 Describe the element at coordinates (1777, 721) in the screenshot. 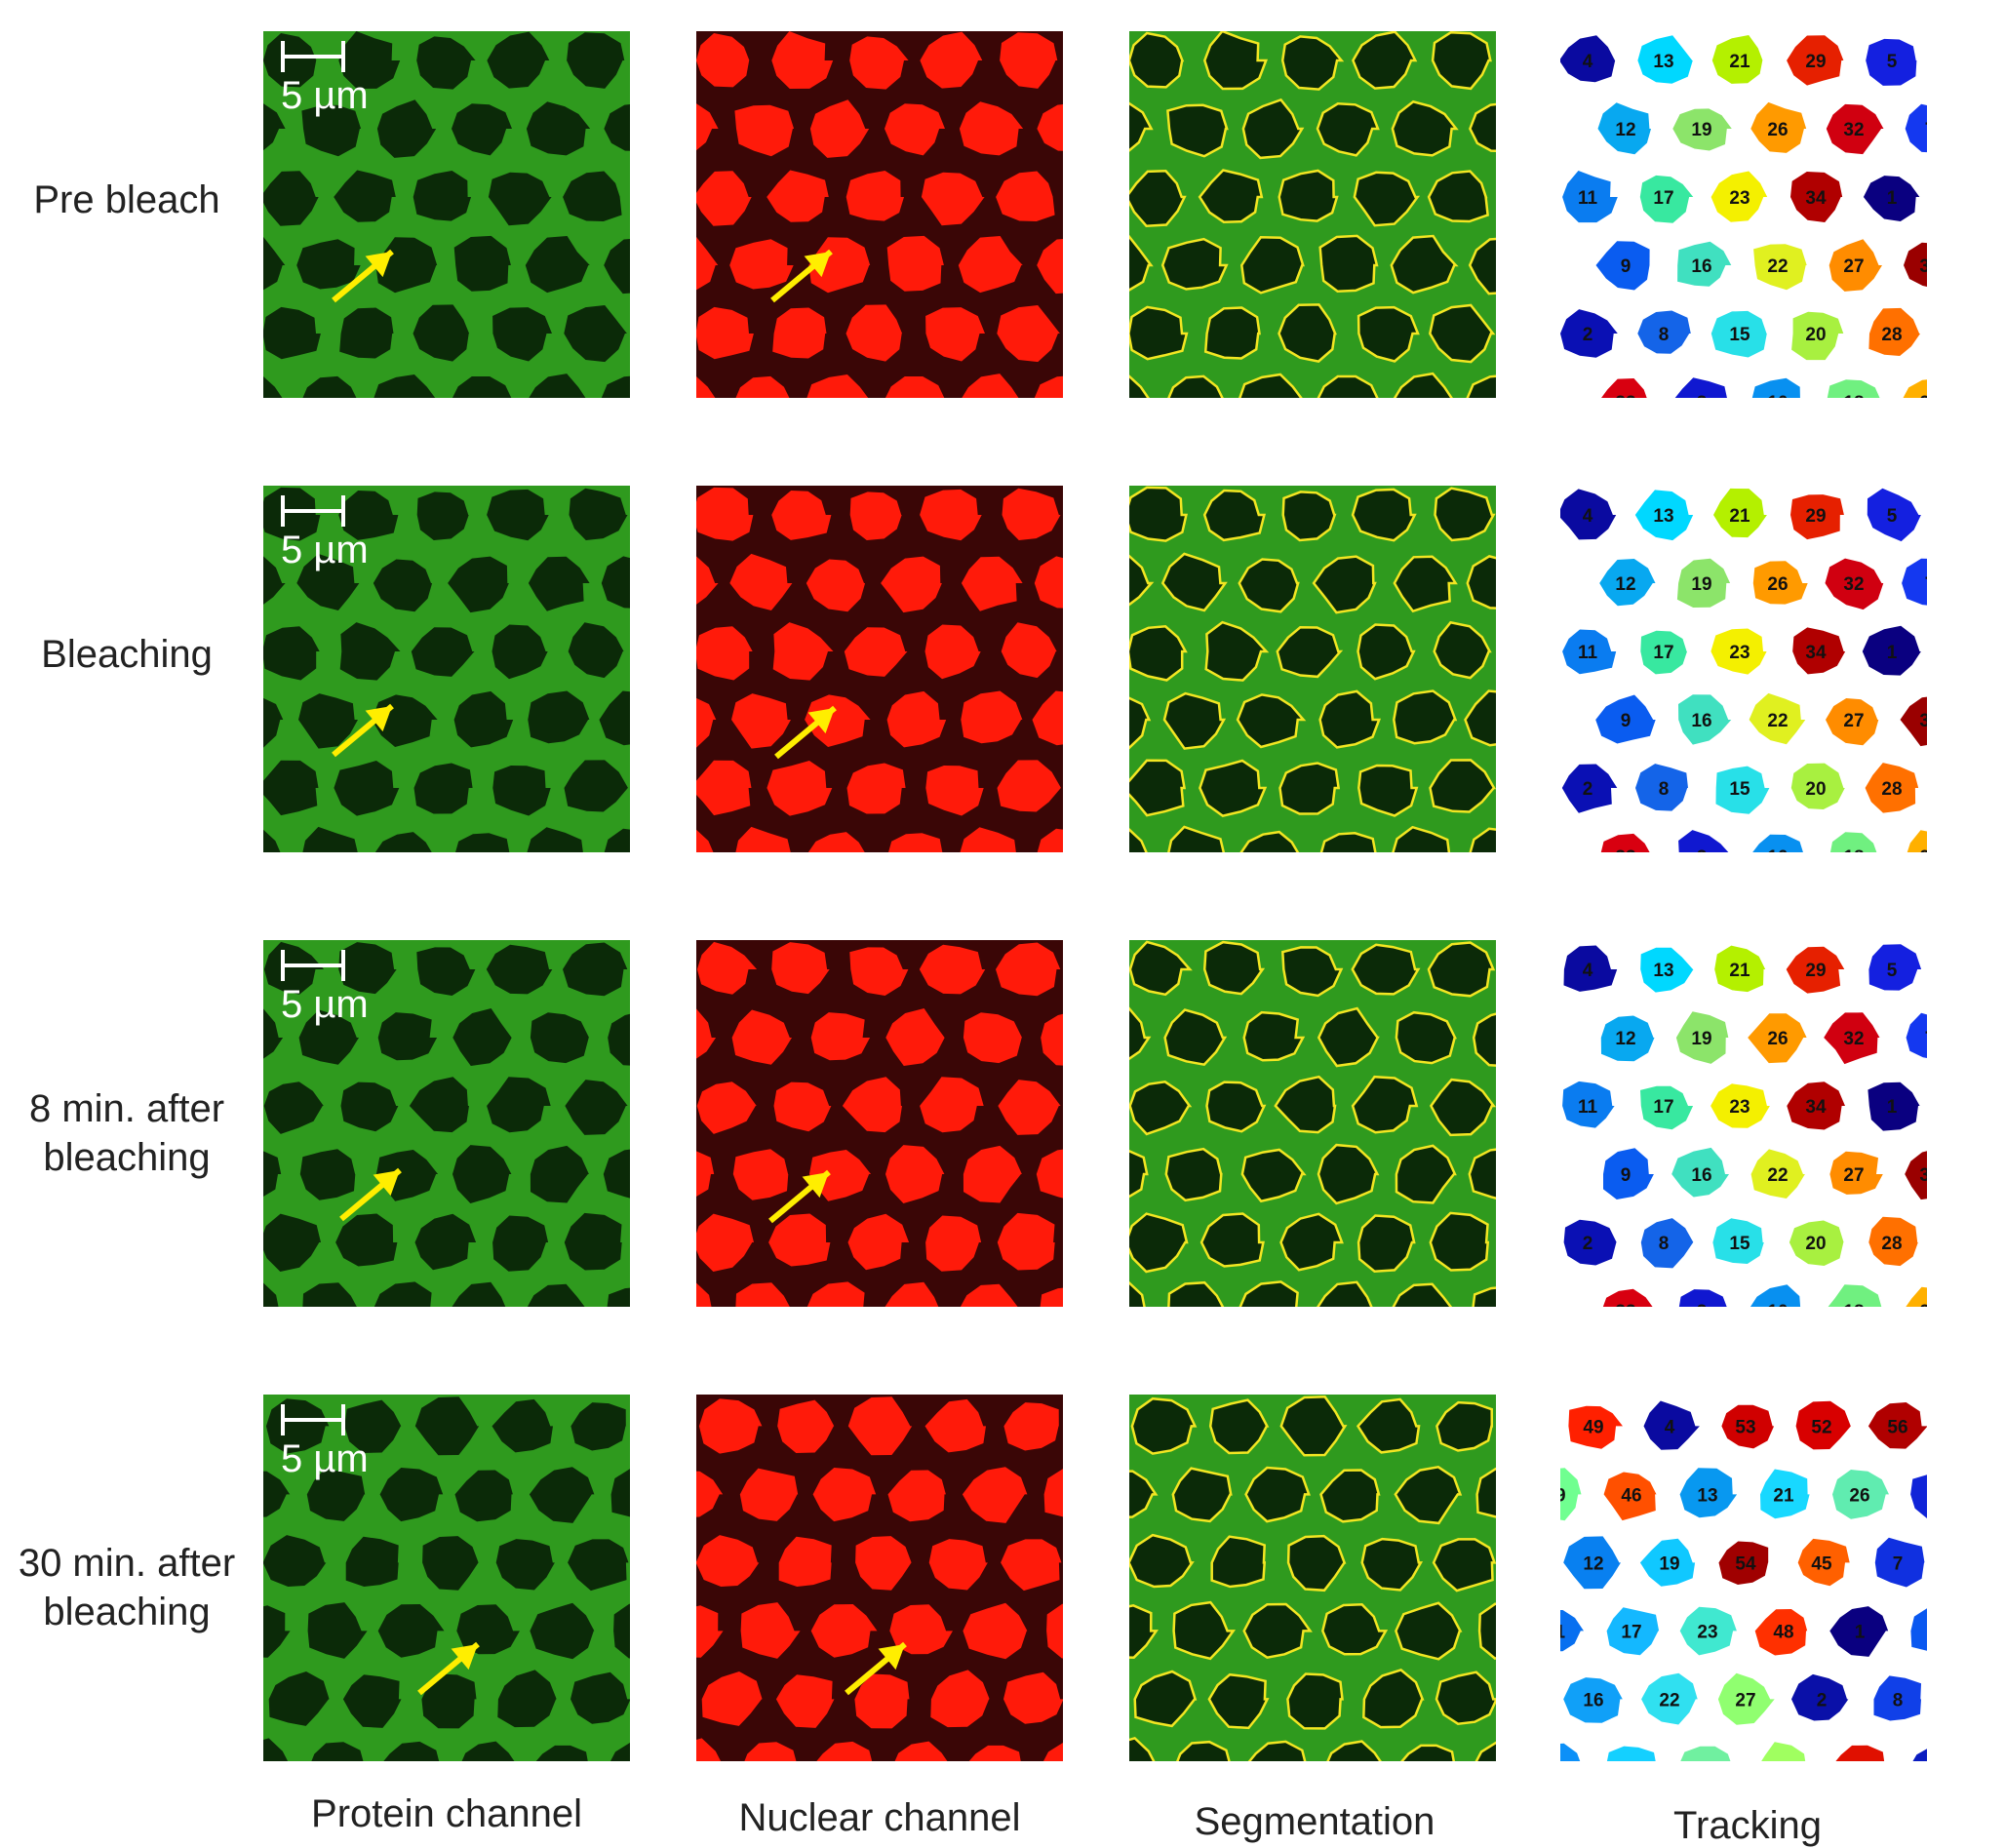

I see `nucleus-id-label: 22` at that location.